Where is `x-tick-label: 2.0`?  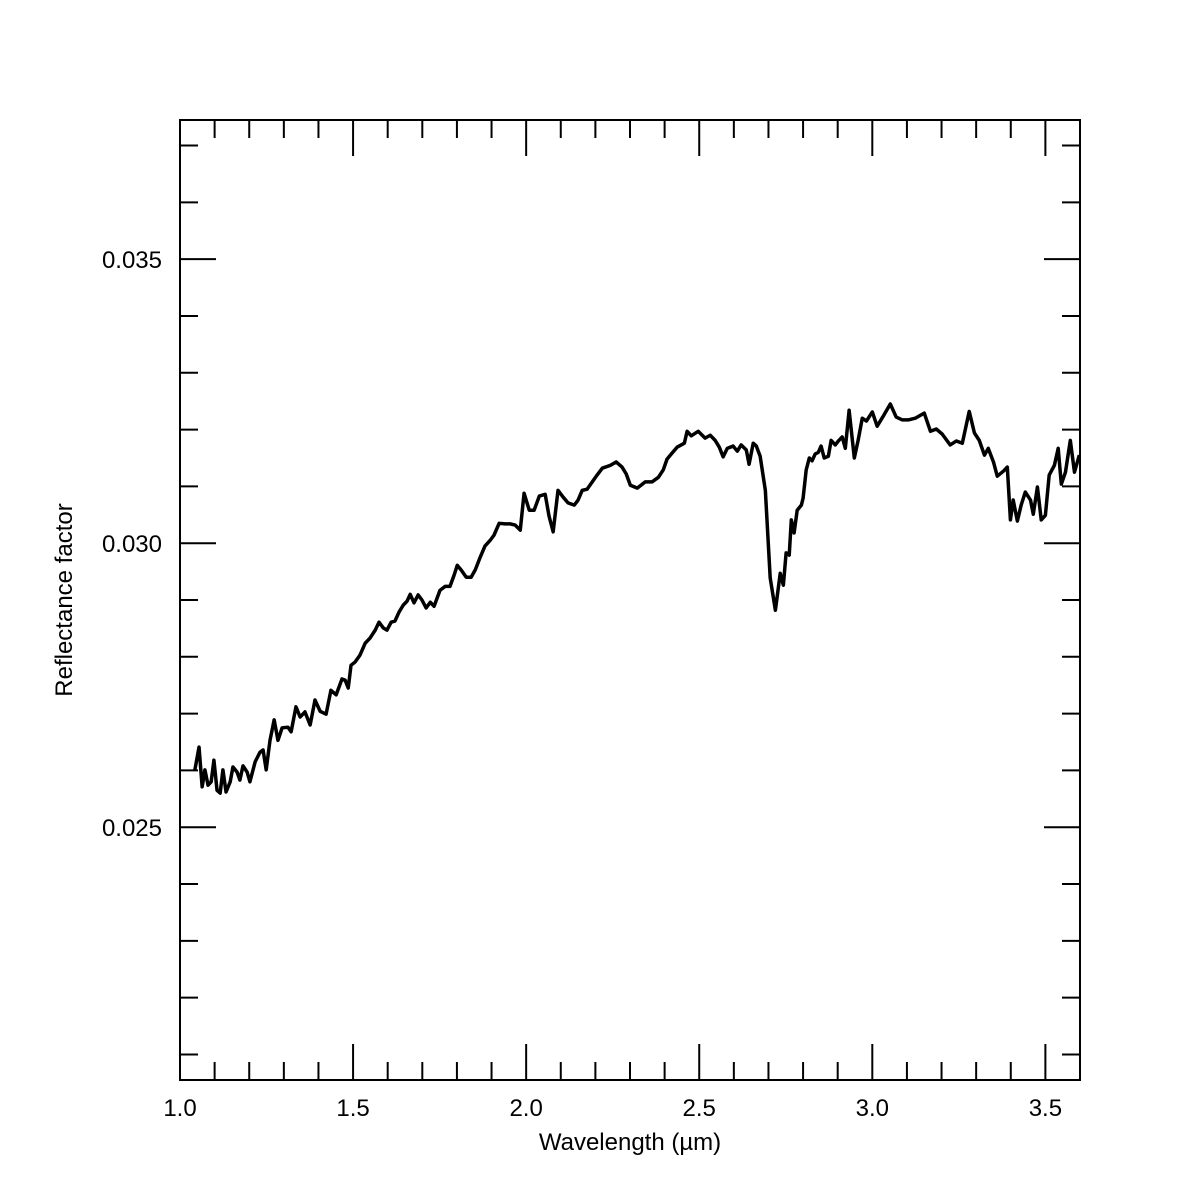 x-tick-label: 2.0 is located at coordinates (525, 1108).